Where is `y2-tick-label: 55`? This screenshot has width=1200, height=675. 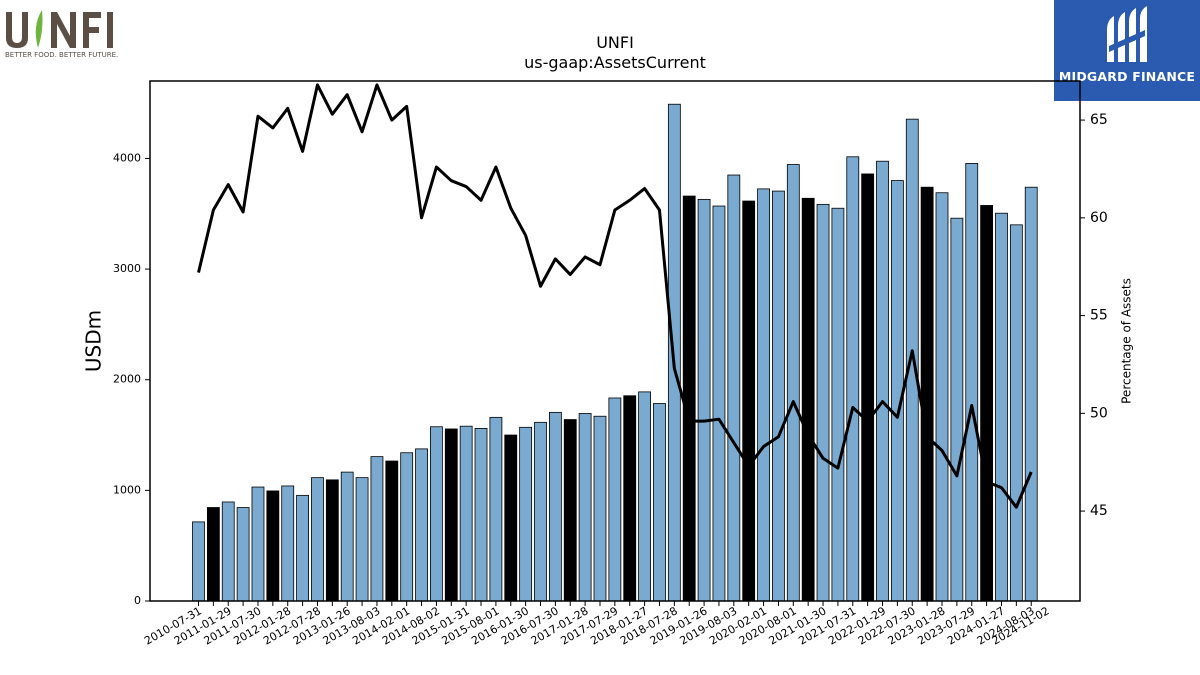 y2-tick-label: 55 is located at coordinates (1099, 316).